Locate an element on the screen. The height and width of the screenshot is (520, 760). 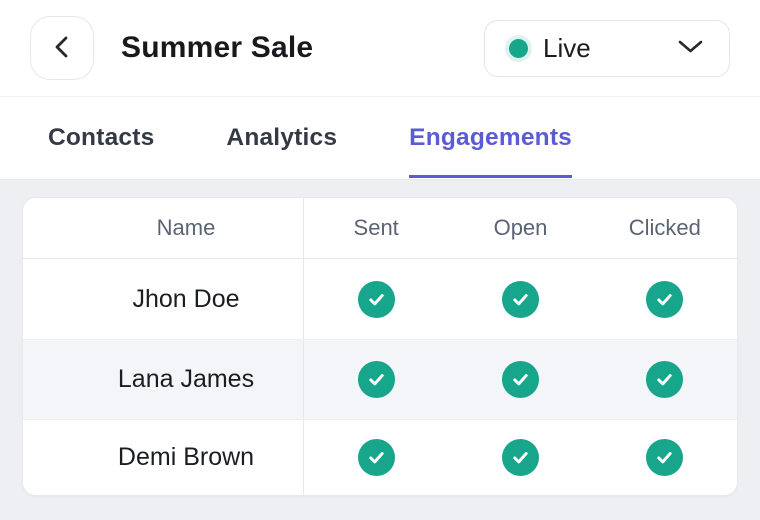
column-header-clicked: Clicked is located at coordinates (664, 227).